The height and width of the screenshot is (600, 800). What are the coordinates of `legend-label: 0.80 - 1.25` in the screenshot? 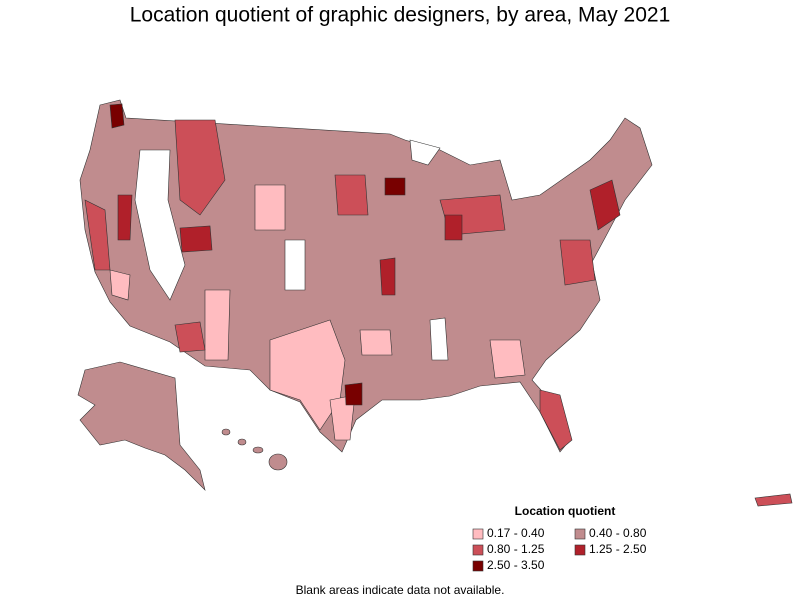 It's located at (516, 549).